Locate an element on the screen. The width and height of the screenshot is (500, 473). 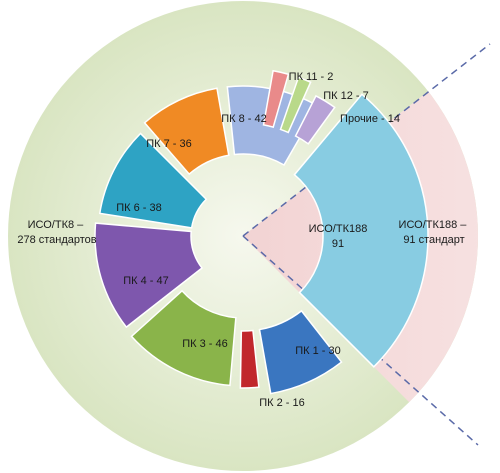
slice-пк-1 is located at coordinates (300, 352).